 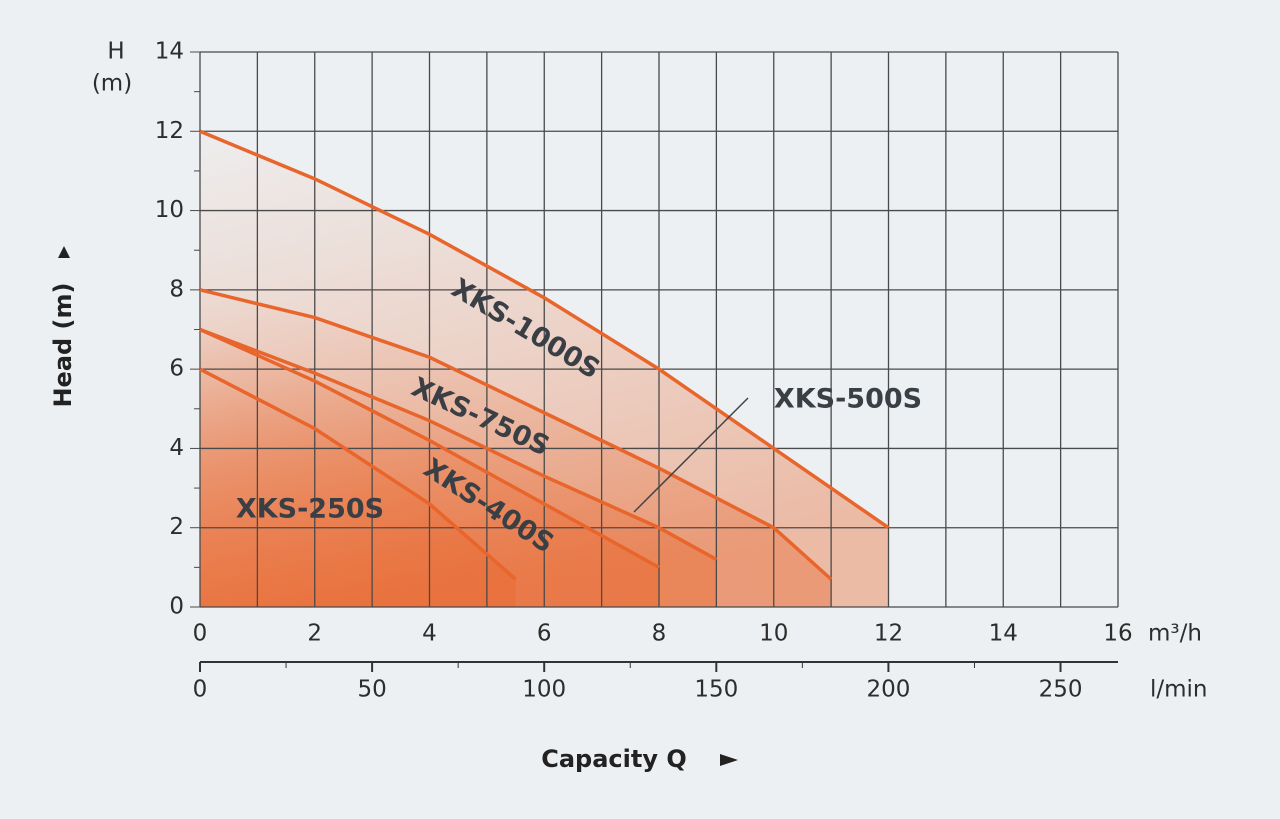 I want to click on x-tick-label: 16, so click(x=1117, y=634).